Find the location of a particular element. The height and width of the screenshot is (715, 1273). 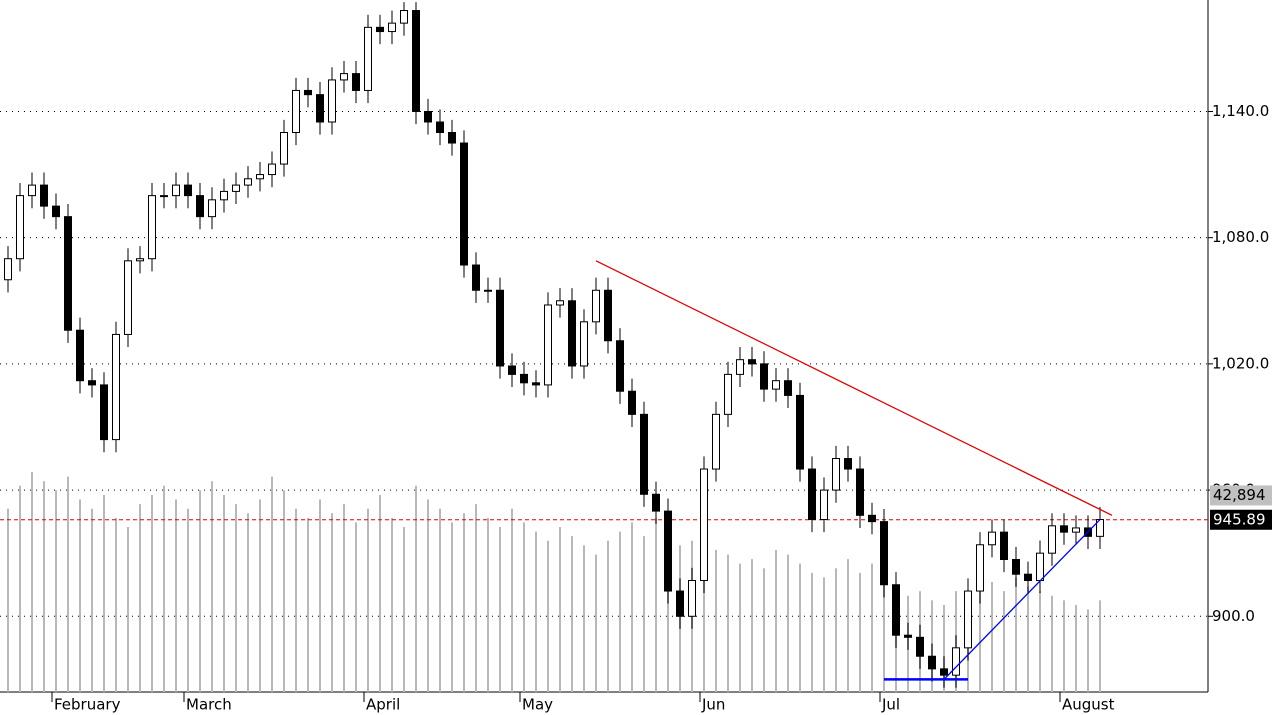

x-tick-label: February is located at coordinates (87, 705).